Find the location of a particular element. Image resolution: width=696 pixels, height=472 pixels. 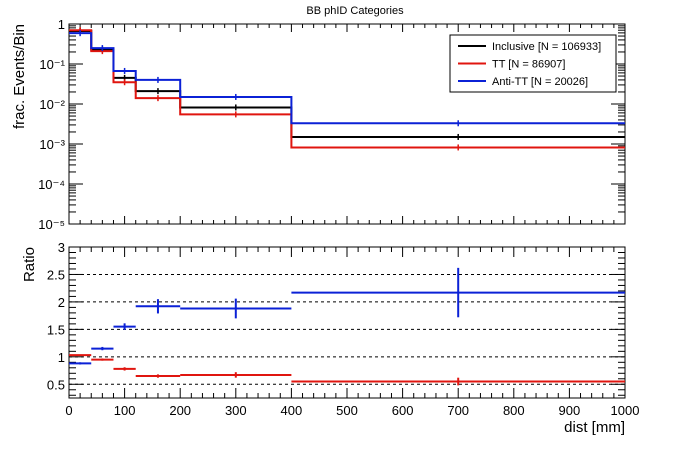

top-y-tick-label: 10⁻⁴ is located at coordinates (51, 184).